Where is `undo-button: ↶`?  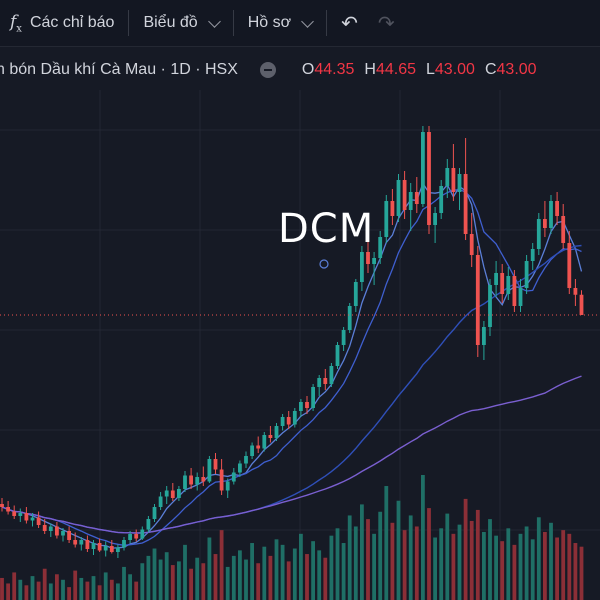
undo-button: ↶ is located at coordinates (349, 23).